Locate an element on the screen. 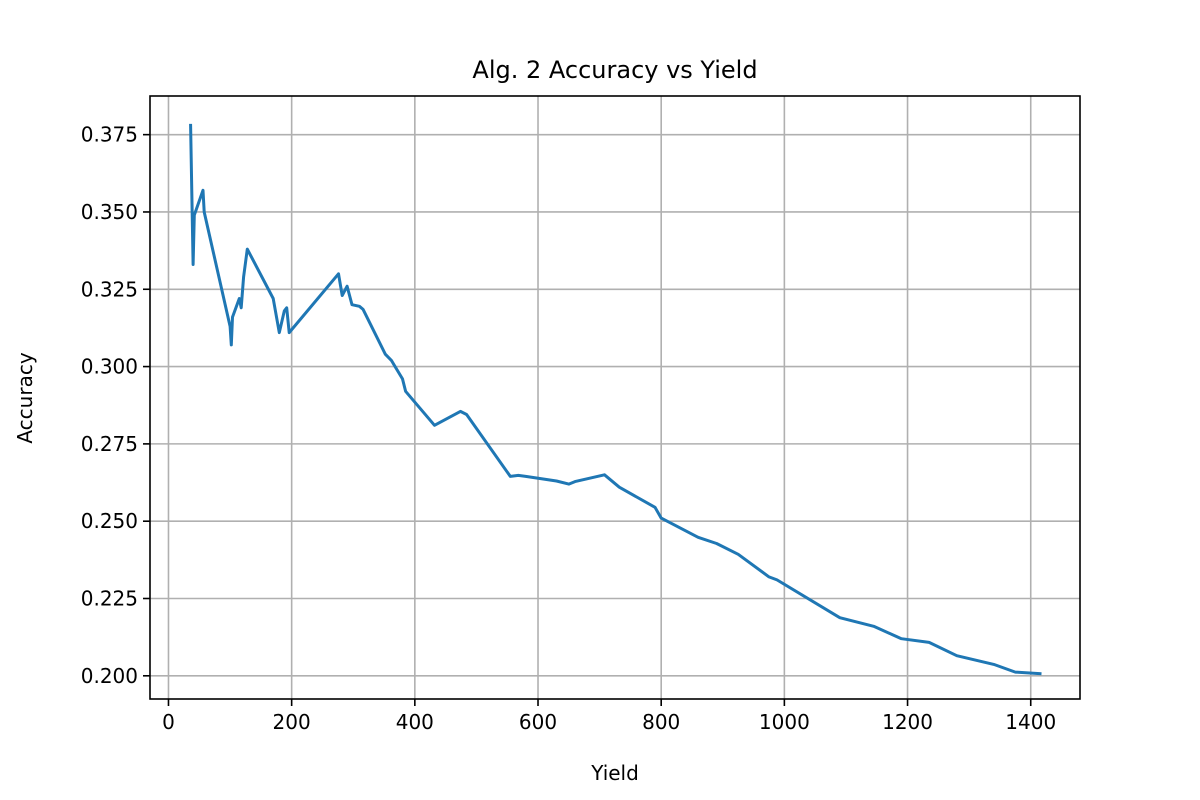 The width and height of the screenshot is (1200, 800). x-tick-label: 800 is located at coordinates (661, 722).